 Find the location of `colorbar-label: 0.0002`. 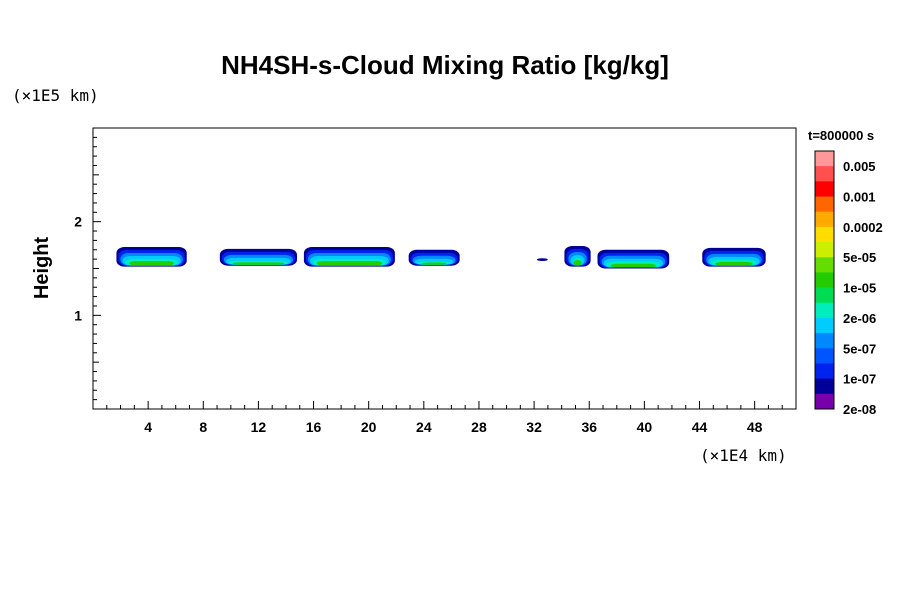

colorbar-label: 0.0002 is located at coordinates (863, 227).